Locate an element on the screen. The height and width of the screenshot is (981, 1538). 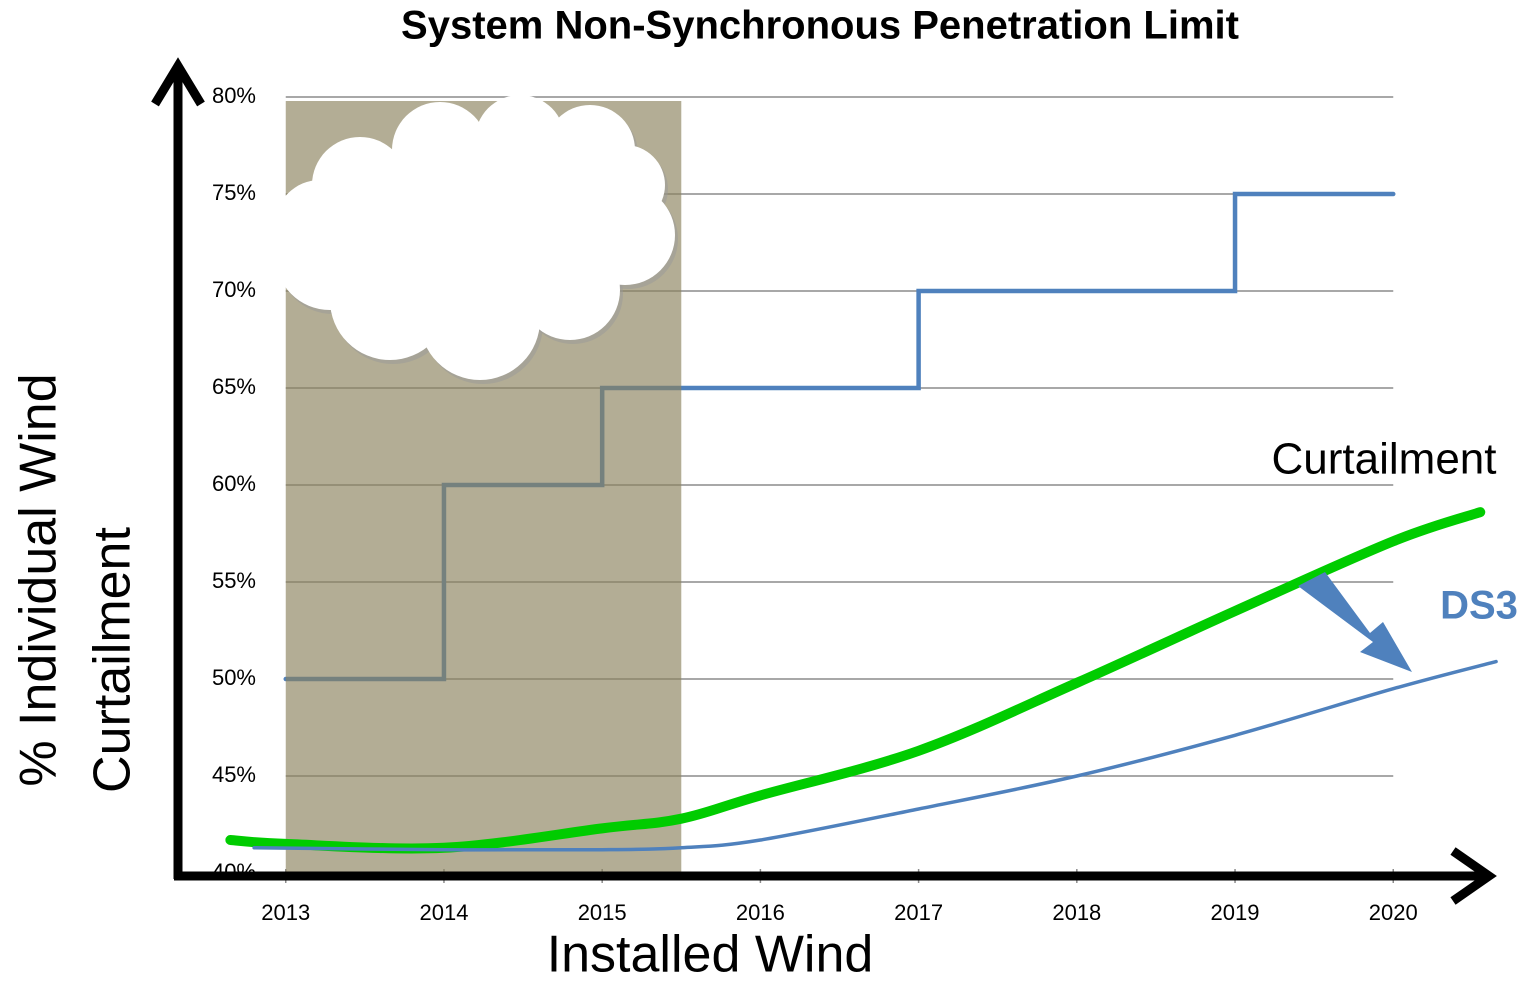
y-tick-label: 80% is located at coordinates (234, 95).